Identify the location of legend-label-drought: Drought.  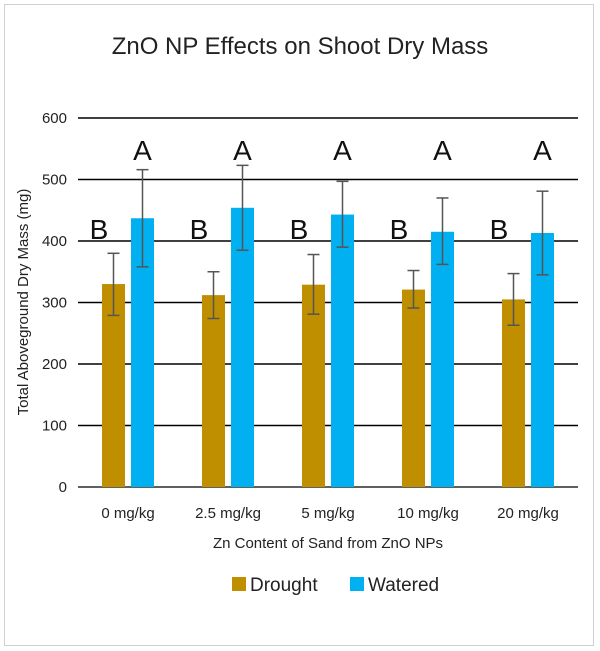
(284, 585).